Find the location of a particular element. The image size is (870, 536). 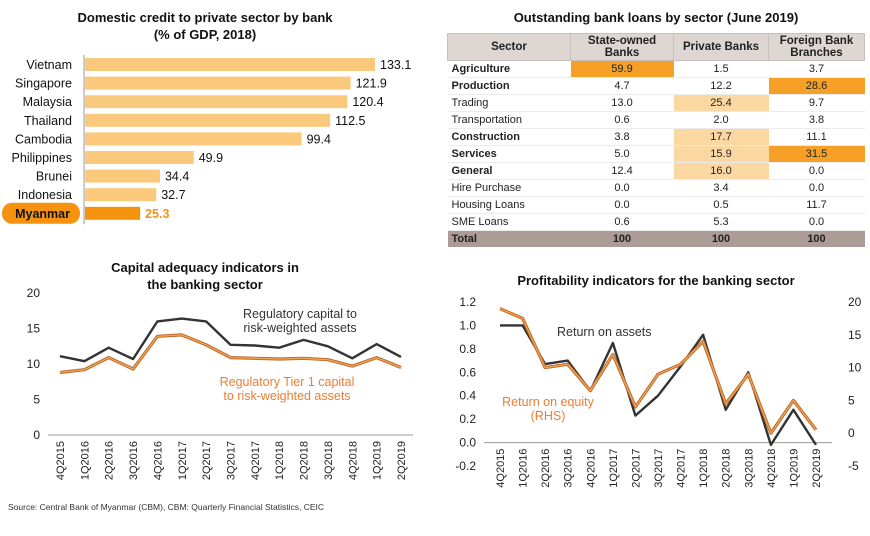

bar-value-label: 32.7 is located at coordinates (173, 195).